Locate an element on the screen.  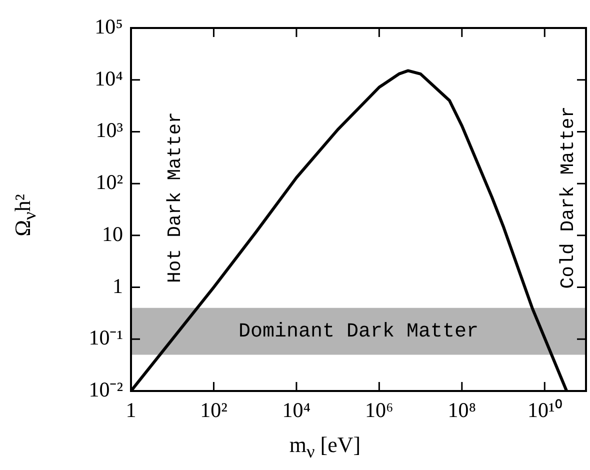
y-tick-label: 10² is located at coordinates (109, 182).